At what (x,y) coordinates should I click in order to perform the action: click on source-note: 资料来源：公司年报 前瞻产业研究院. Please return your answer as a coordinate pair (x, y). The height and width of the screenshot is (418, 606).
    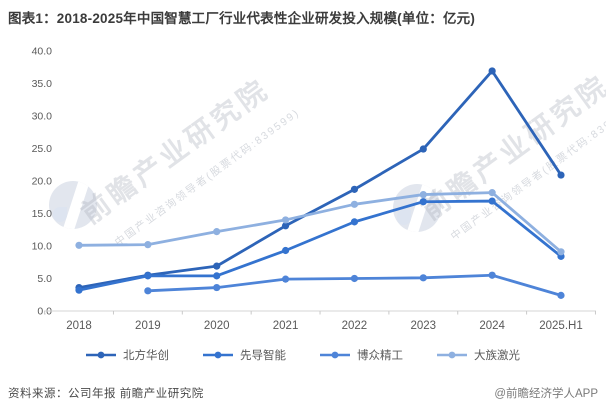
    Looking at the image, I should click on (106, 394).